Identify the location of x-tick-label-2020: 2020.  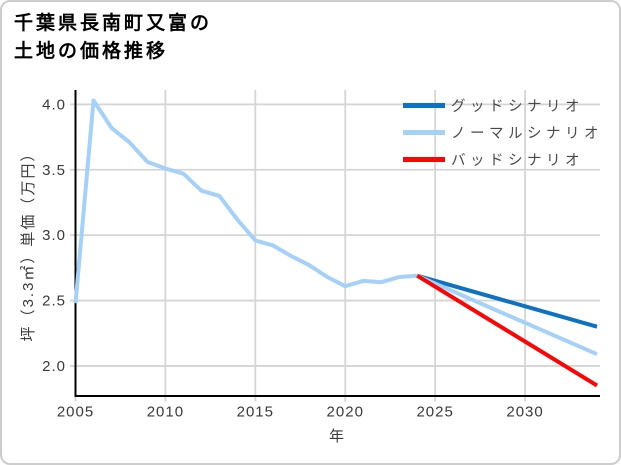
(345, 411).